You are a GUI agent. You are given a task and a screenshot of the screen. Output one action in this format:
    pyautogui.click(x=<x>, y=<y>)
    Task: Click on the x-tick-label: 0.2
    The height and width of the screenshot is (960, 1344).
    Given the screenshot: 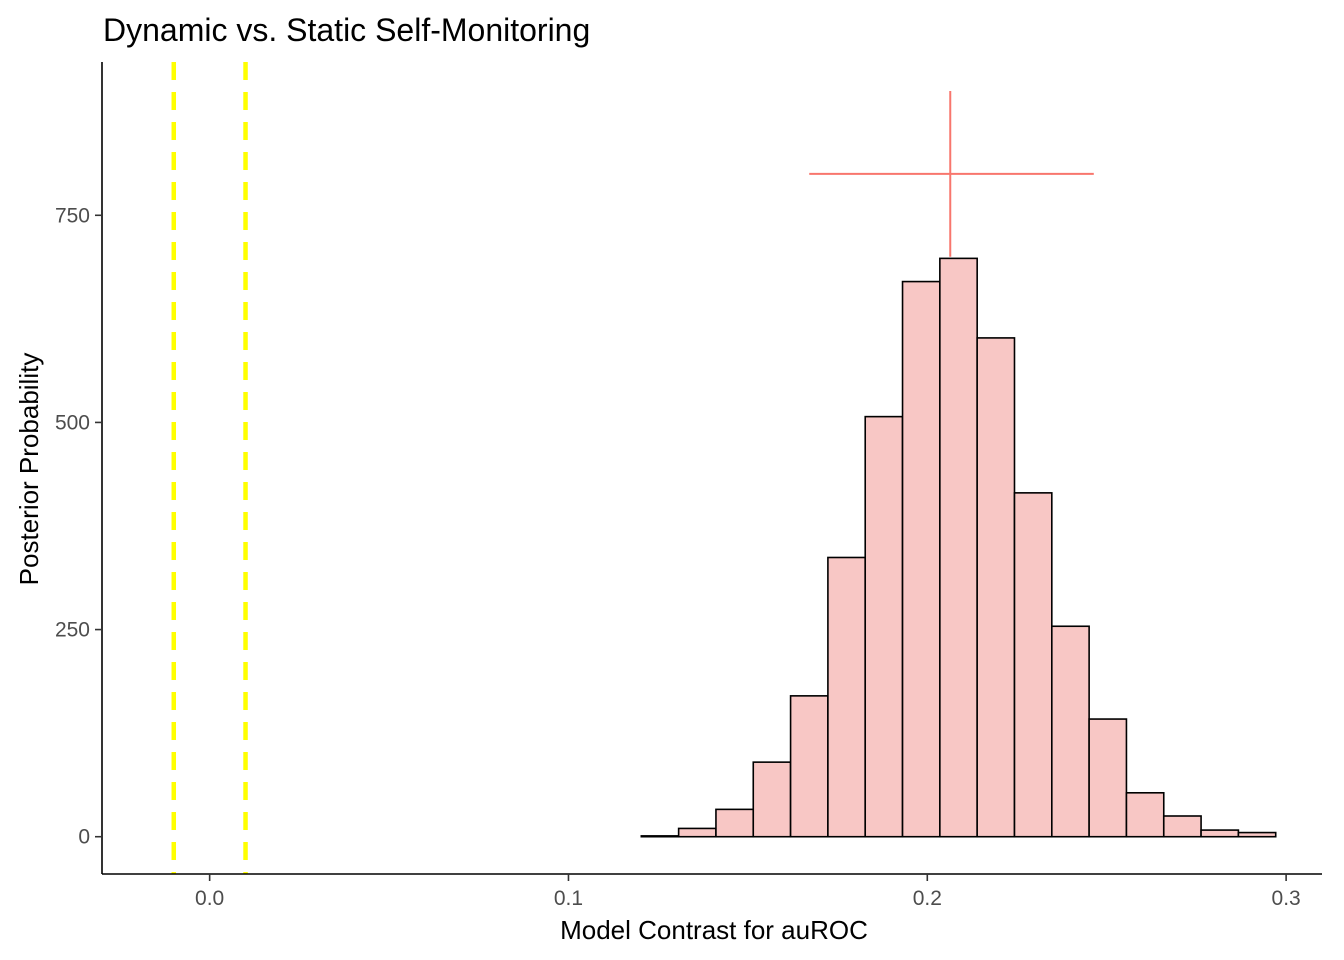 What is the action you would take?
    pyautogui.click(x=927, y=898)
    